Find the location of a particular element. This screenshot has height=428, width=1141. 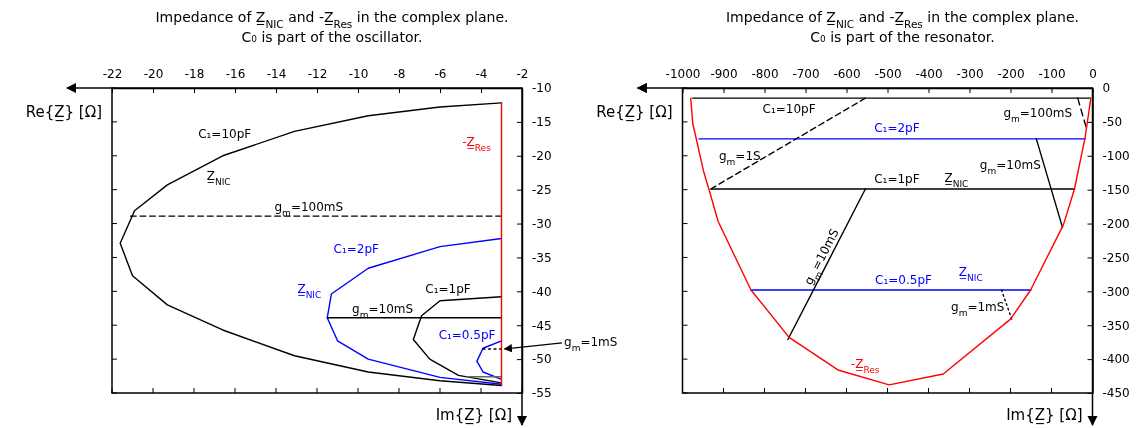

y-tick-label: -25 is located at coordinates (542, 190).